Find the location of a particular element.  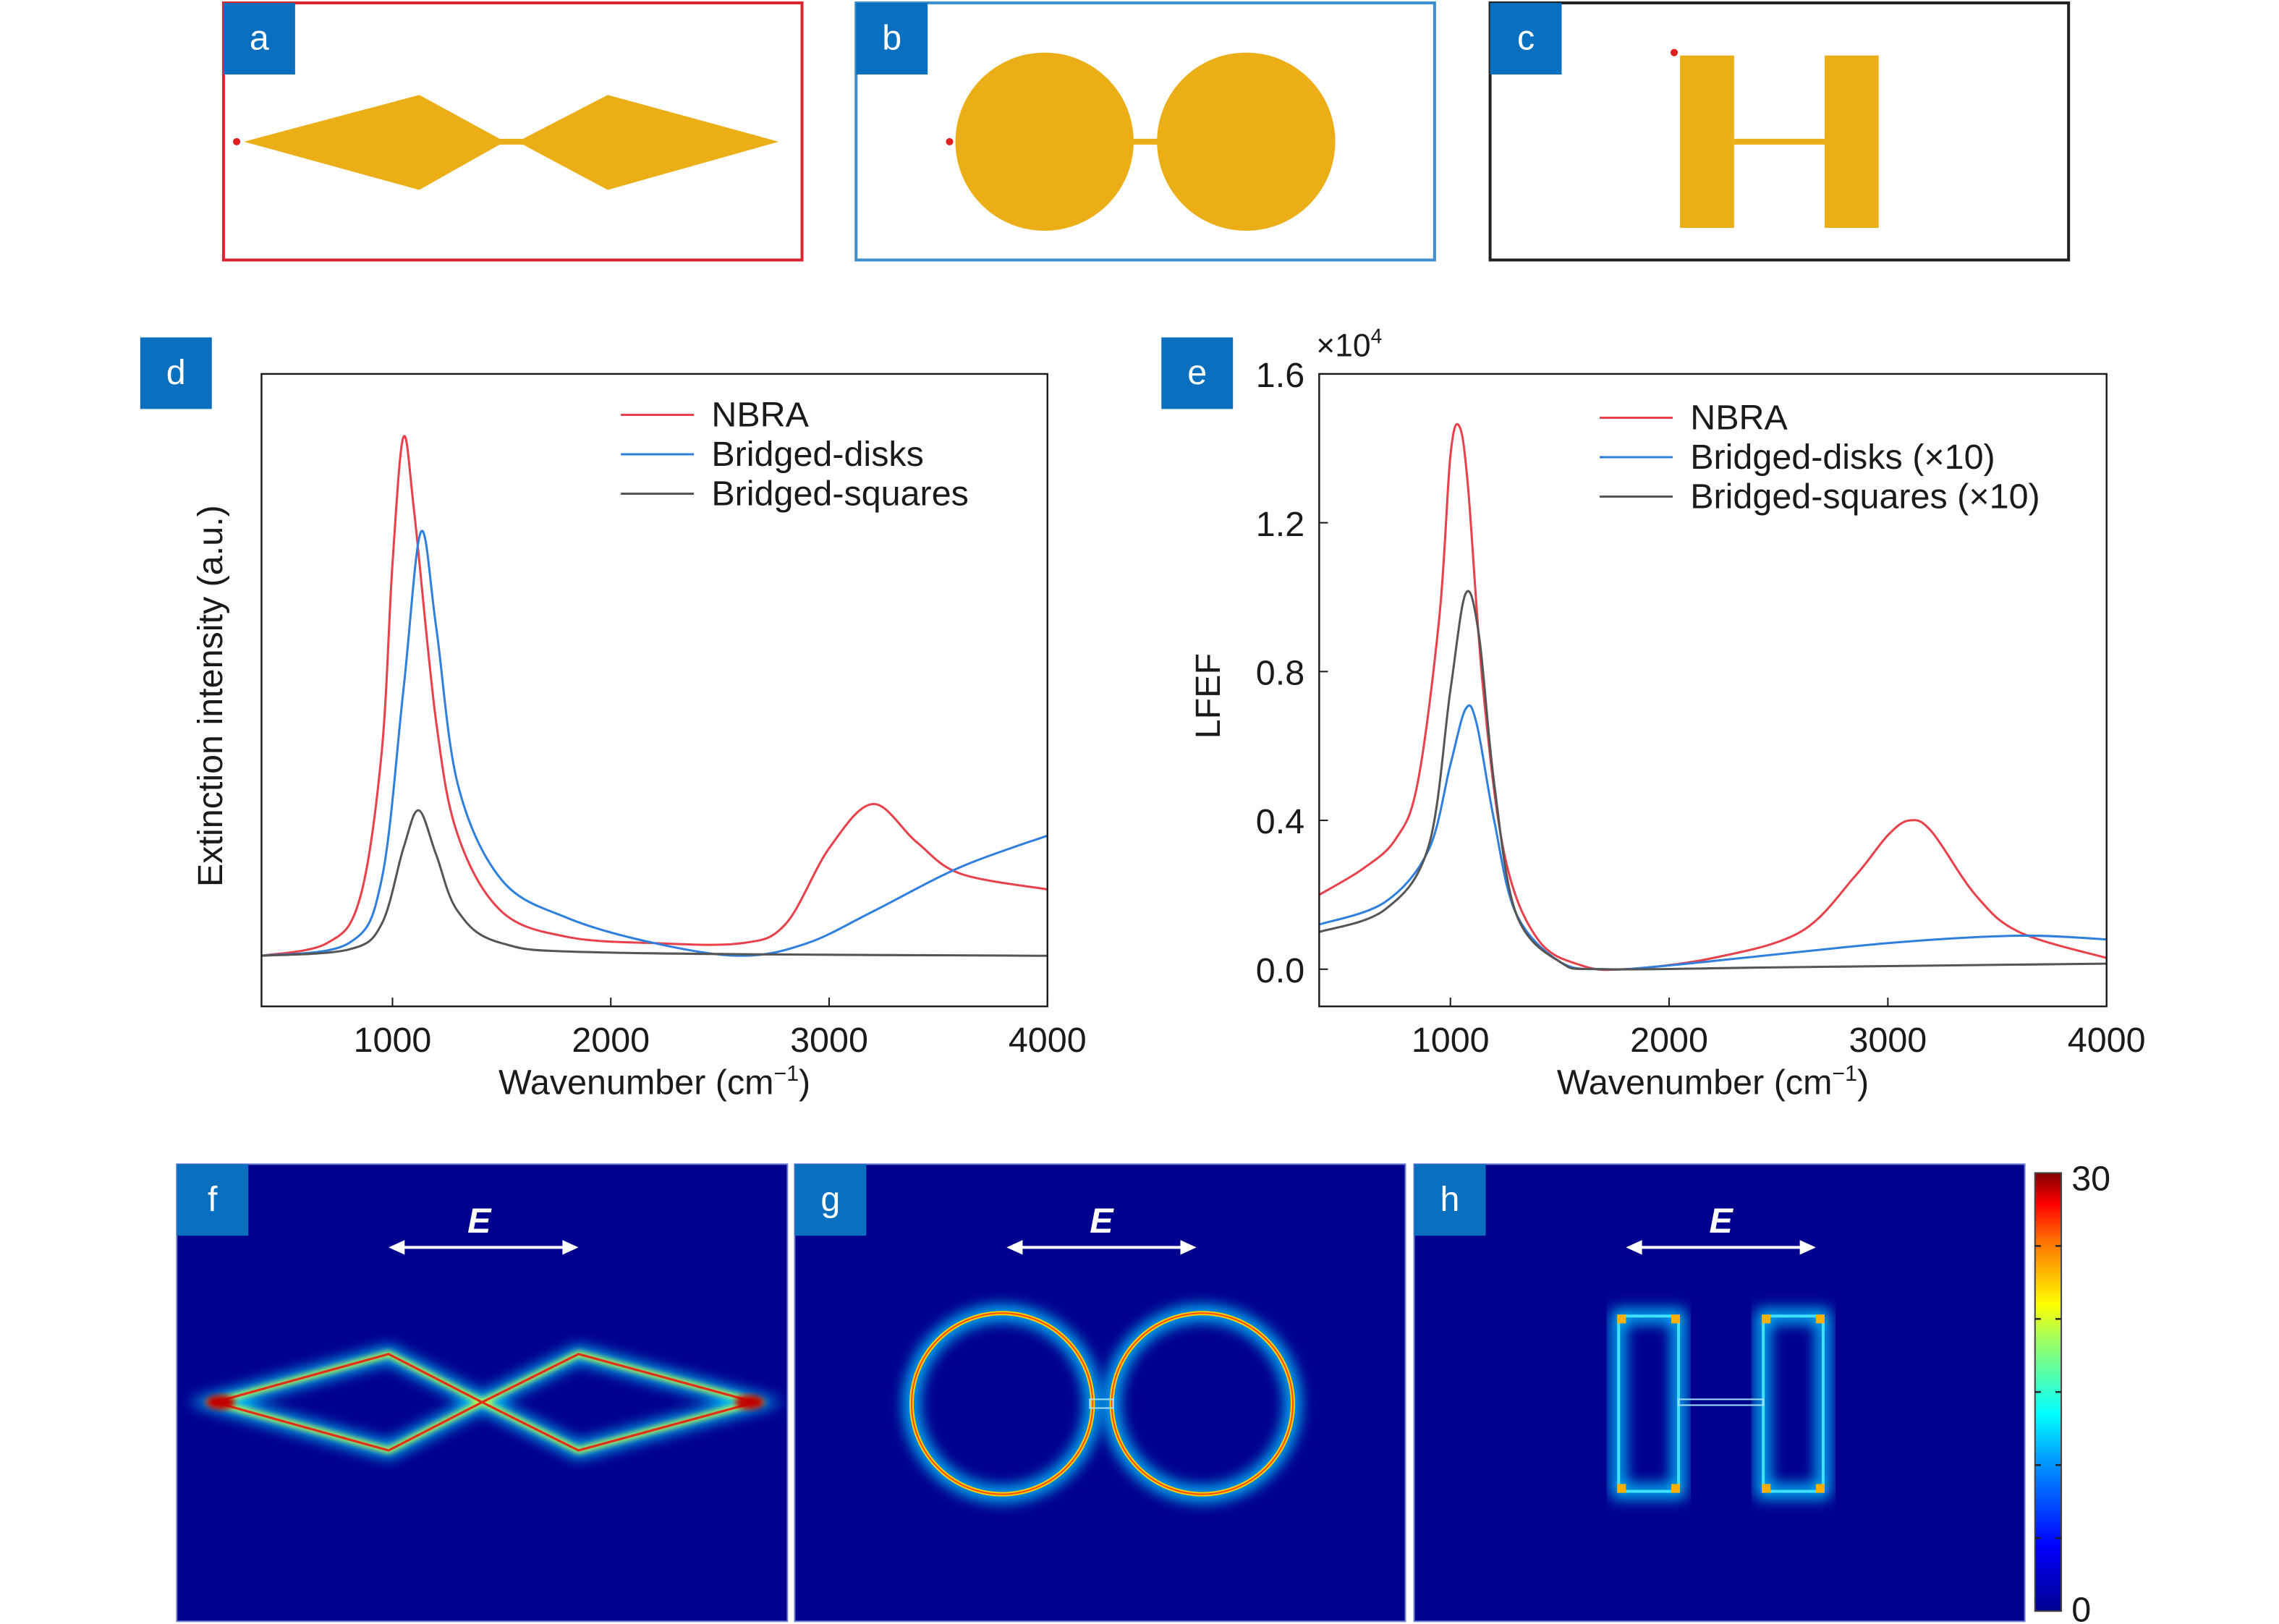

panel-a-label: a is located at coordinates (259, 39).